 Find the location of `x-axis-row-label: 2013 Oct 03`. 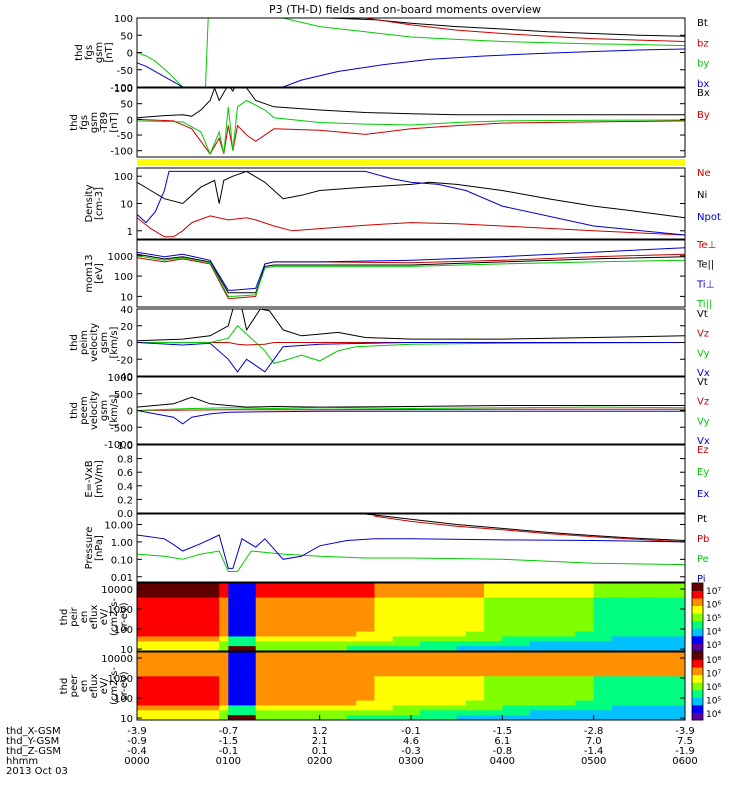

x-axis-row-label: 2013 Oct 03 is located at coordinates (37, 771).